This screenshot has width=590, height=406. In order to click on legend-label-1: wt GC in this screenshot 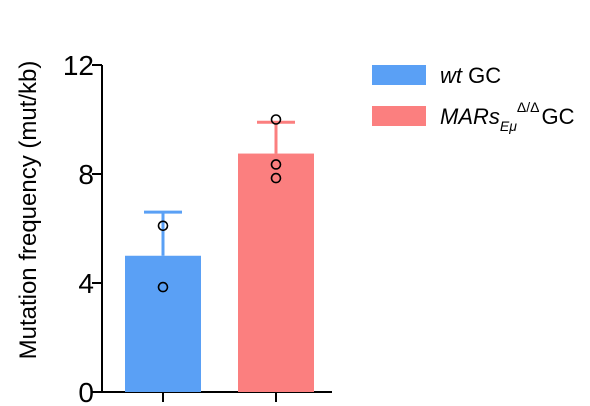, I will do `click(470, 75)`.